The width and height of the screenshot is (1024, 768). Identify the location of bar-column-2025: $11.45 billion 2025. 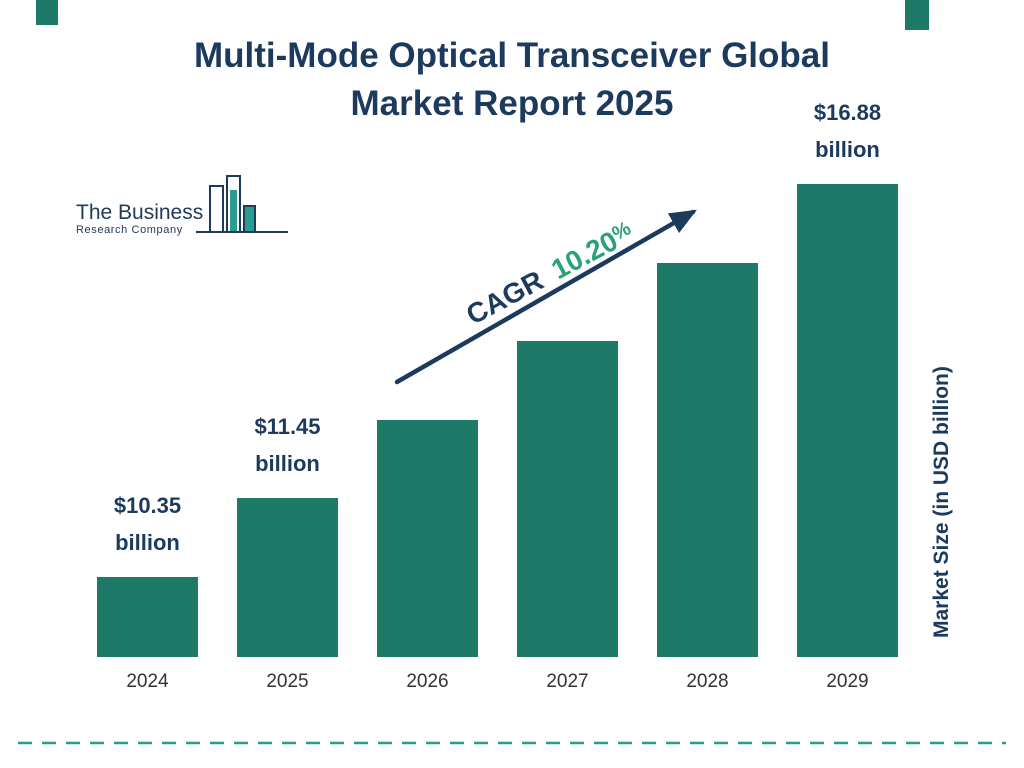
(287, 550).